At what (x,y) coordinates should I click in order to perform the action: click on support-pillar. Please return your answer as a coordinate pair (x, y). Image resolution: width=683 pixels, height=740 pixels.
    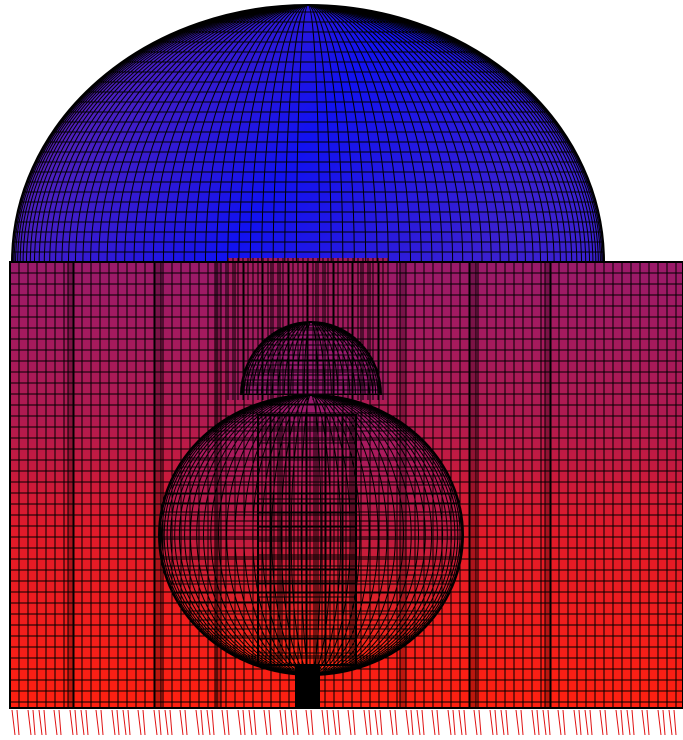
    Looking at the image, I should click on (307, 686).